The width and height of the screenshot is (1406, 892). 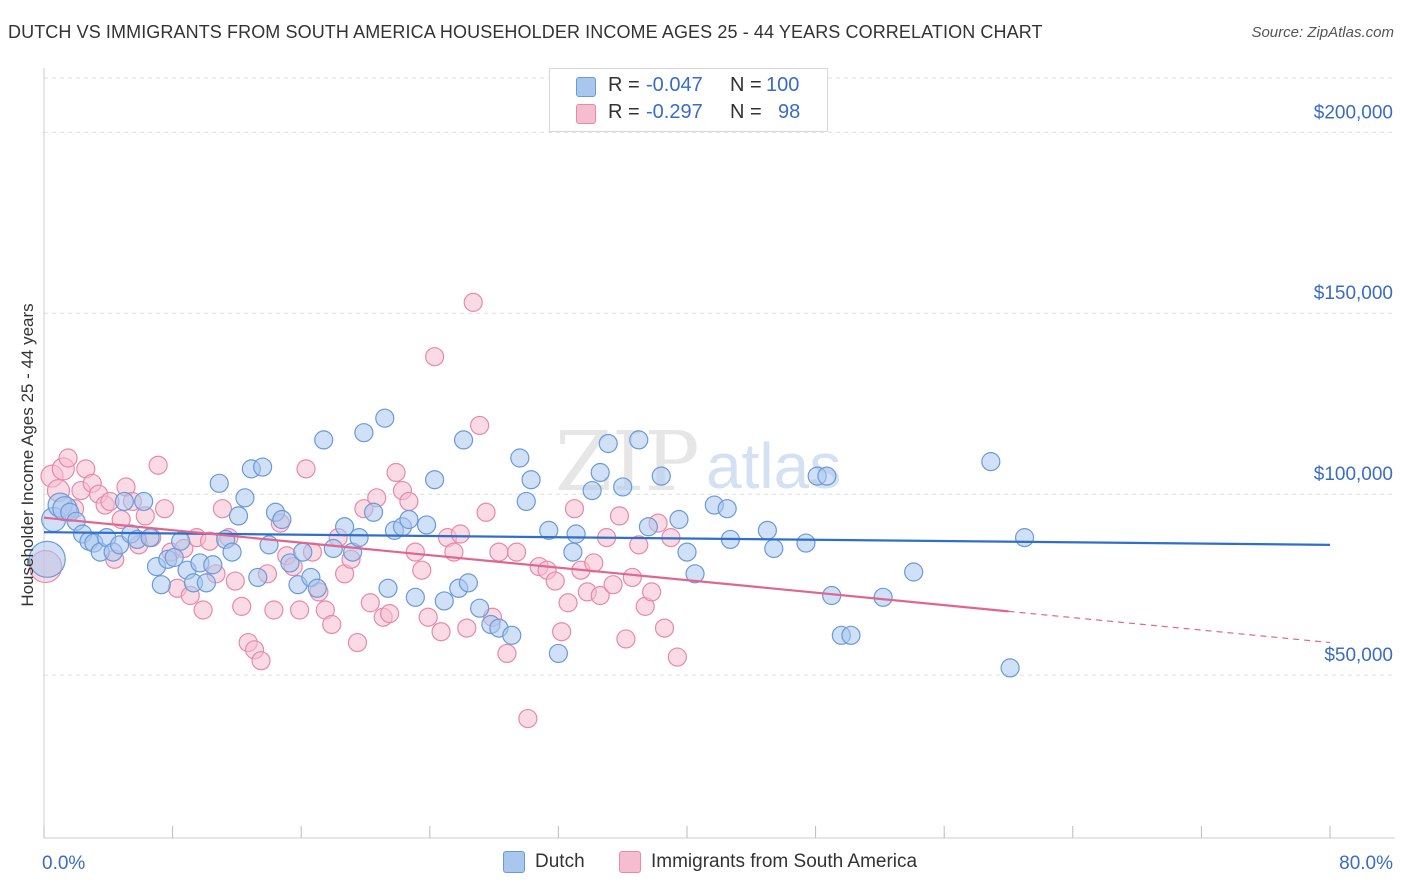 What do you see at coordinates (746, 85) in the screenshot?
I see `legend-n-label-dutch: N =` at bounding box center [746, 85].